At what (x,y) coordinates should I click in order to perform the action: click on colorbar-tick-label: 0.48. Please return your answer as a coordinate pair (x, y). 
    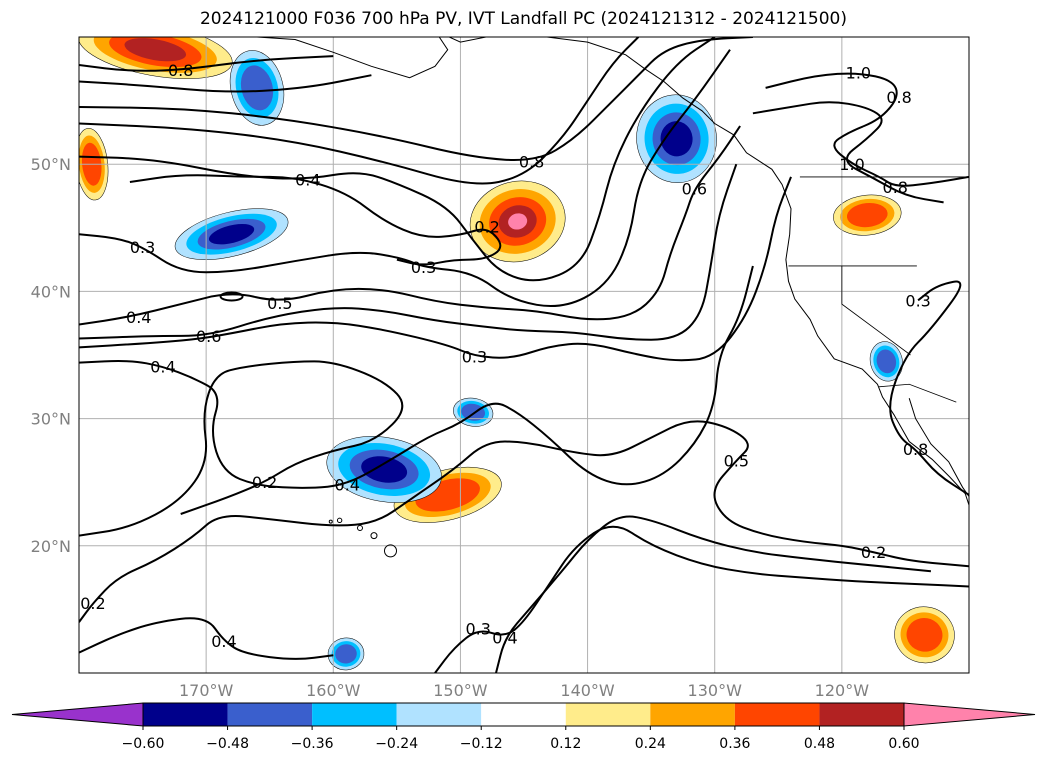
    Looking at the image, I should click on (819, 744).